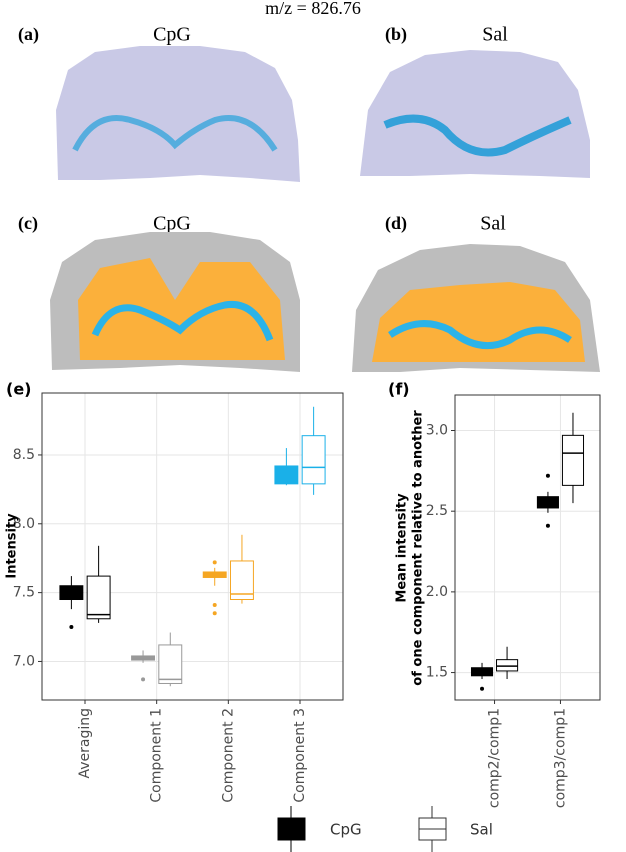 This screenshot has width=626, height=852. Describe the element at coordinates (399, 389) in the screenshot. I see `panel-label: (f)` at that location.